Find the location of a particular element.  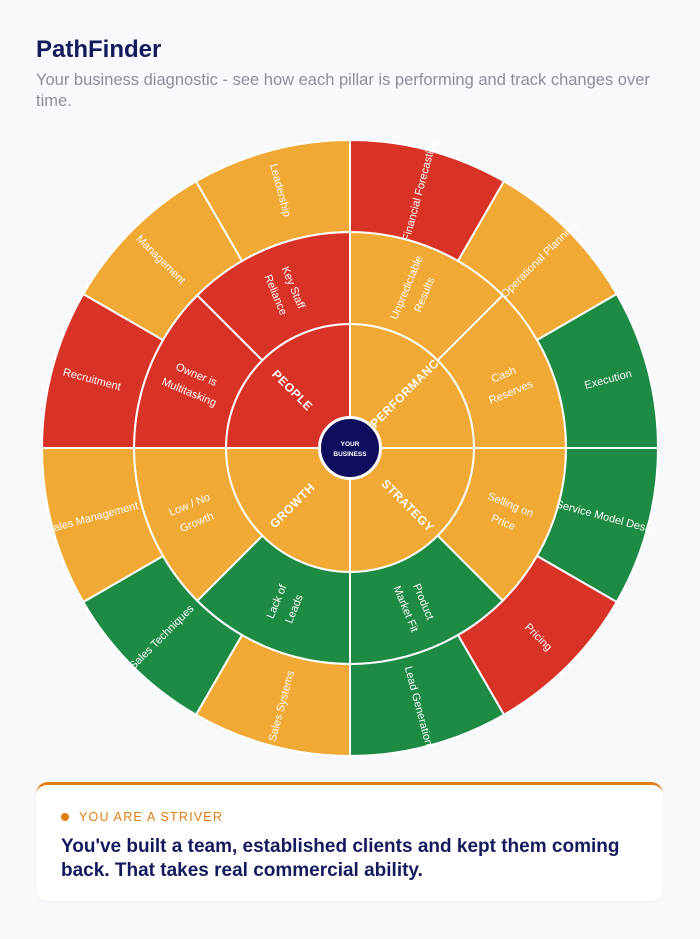

badge-dot is located at coordinates (65, 817).